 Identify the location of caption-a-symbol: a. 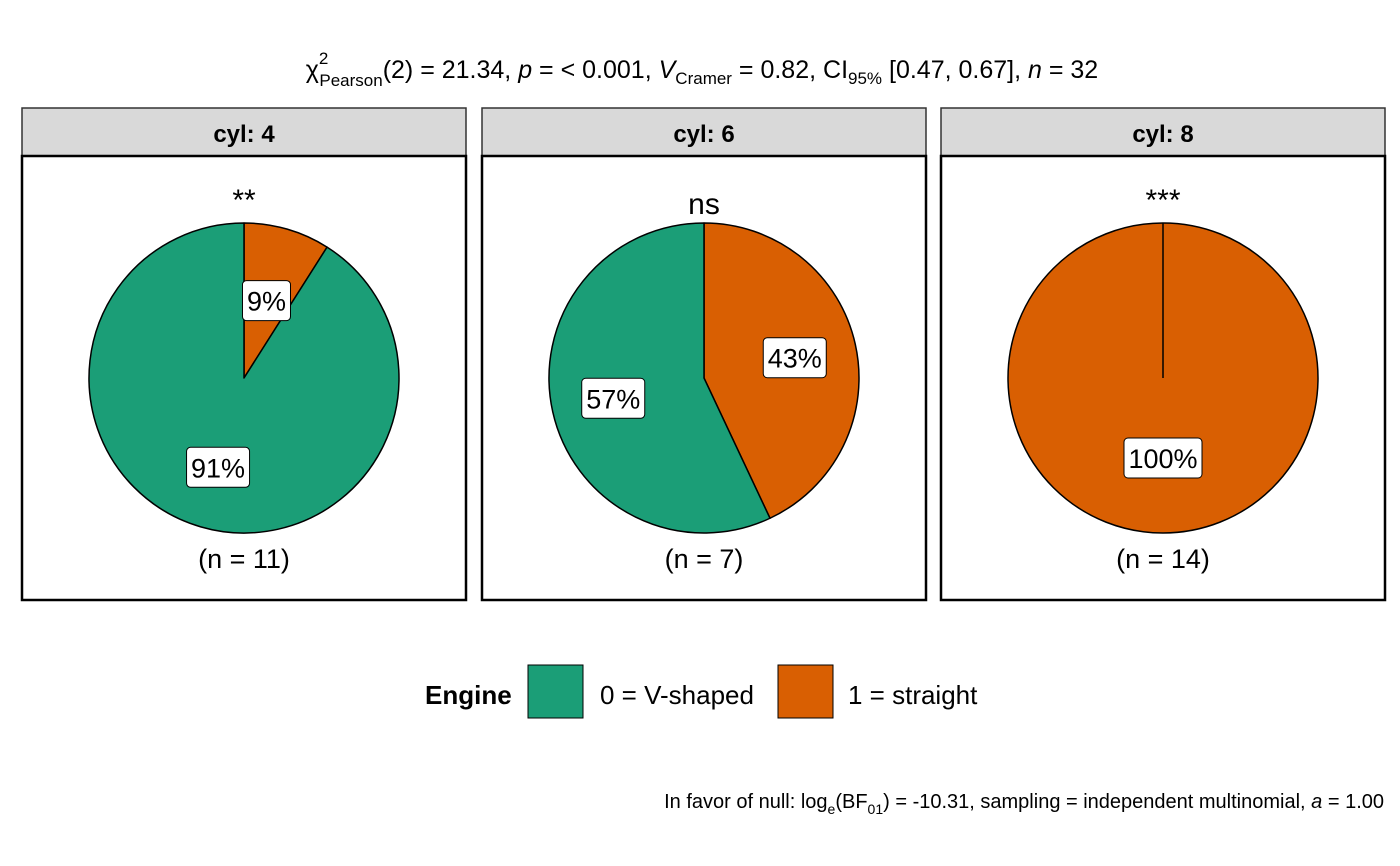
(1316, 802).